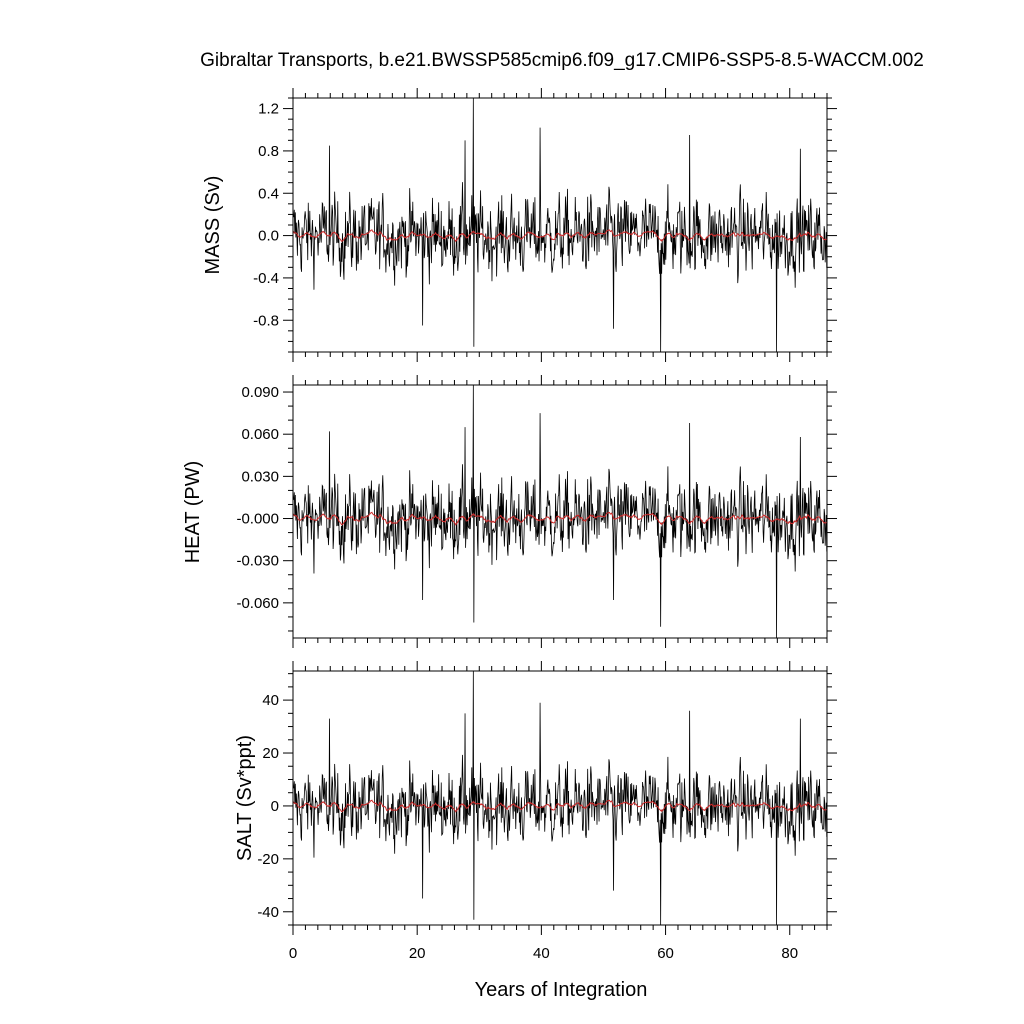 This screenshot has width=1024, height=1024. I want to click on x-tick-label: 20, so click(417, 953).